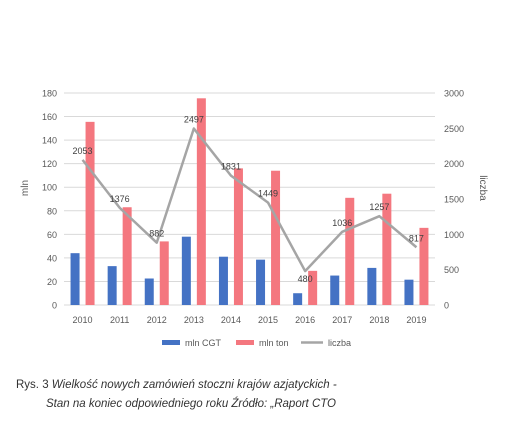  I want to click on y-tick-label: 60, so click(52, 235).